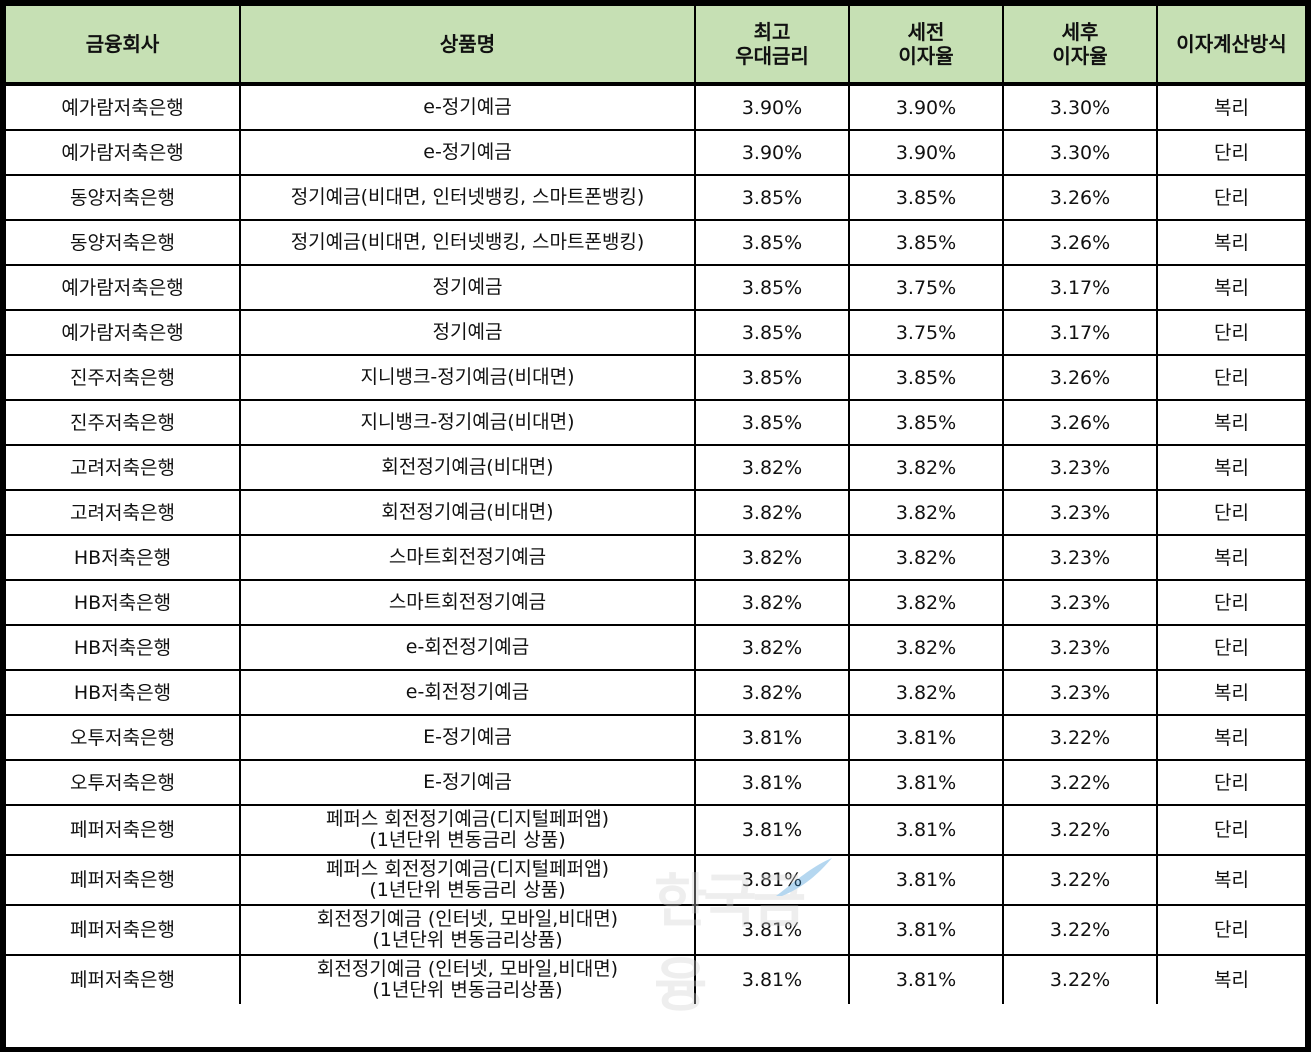 Image resolution: width=1311 pixels, height=1052 pixels. Describe the element at coordinates (467, 890) in the screenshot. I see `product-name-line: (1년단위 변동금리 상품)` at that location.